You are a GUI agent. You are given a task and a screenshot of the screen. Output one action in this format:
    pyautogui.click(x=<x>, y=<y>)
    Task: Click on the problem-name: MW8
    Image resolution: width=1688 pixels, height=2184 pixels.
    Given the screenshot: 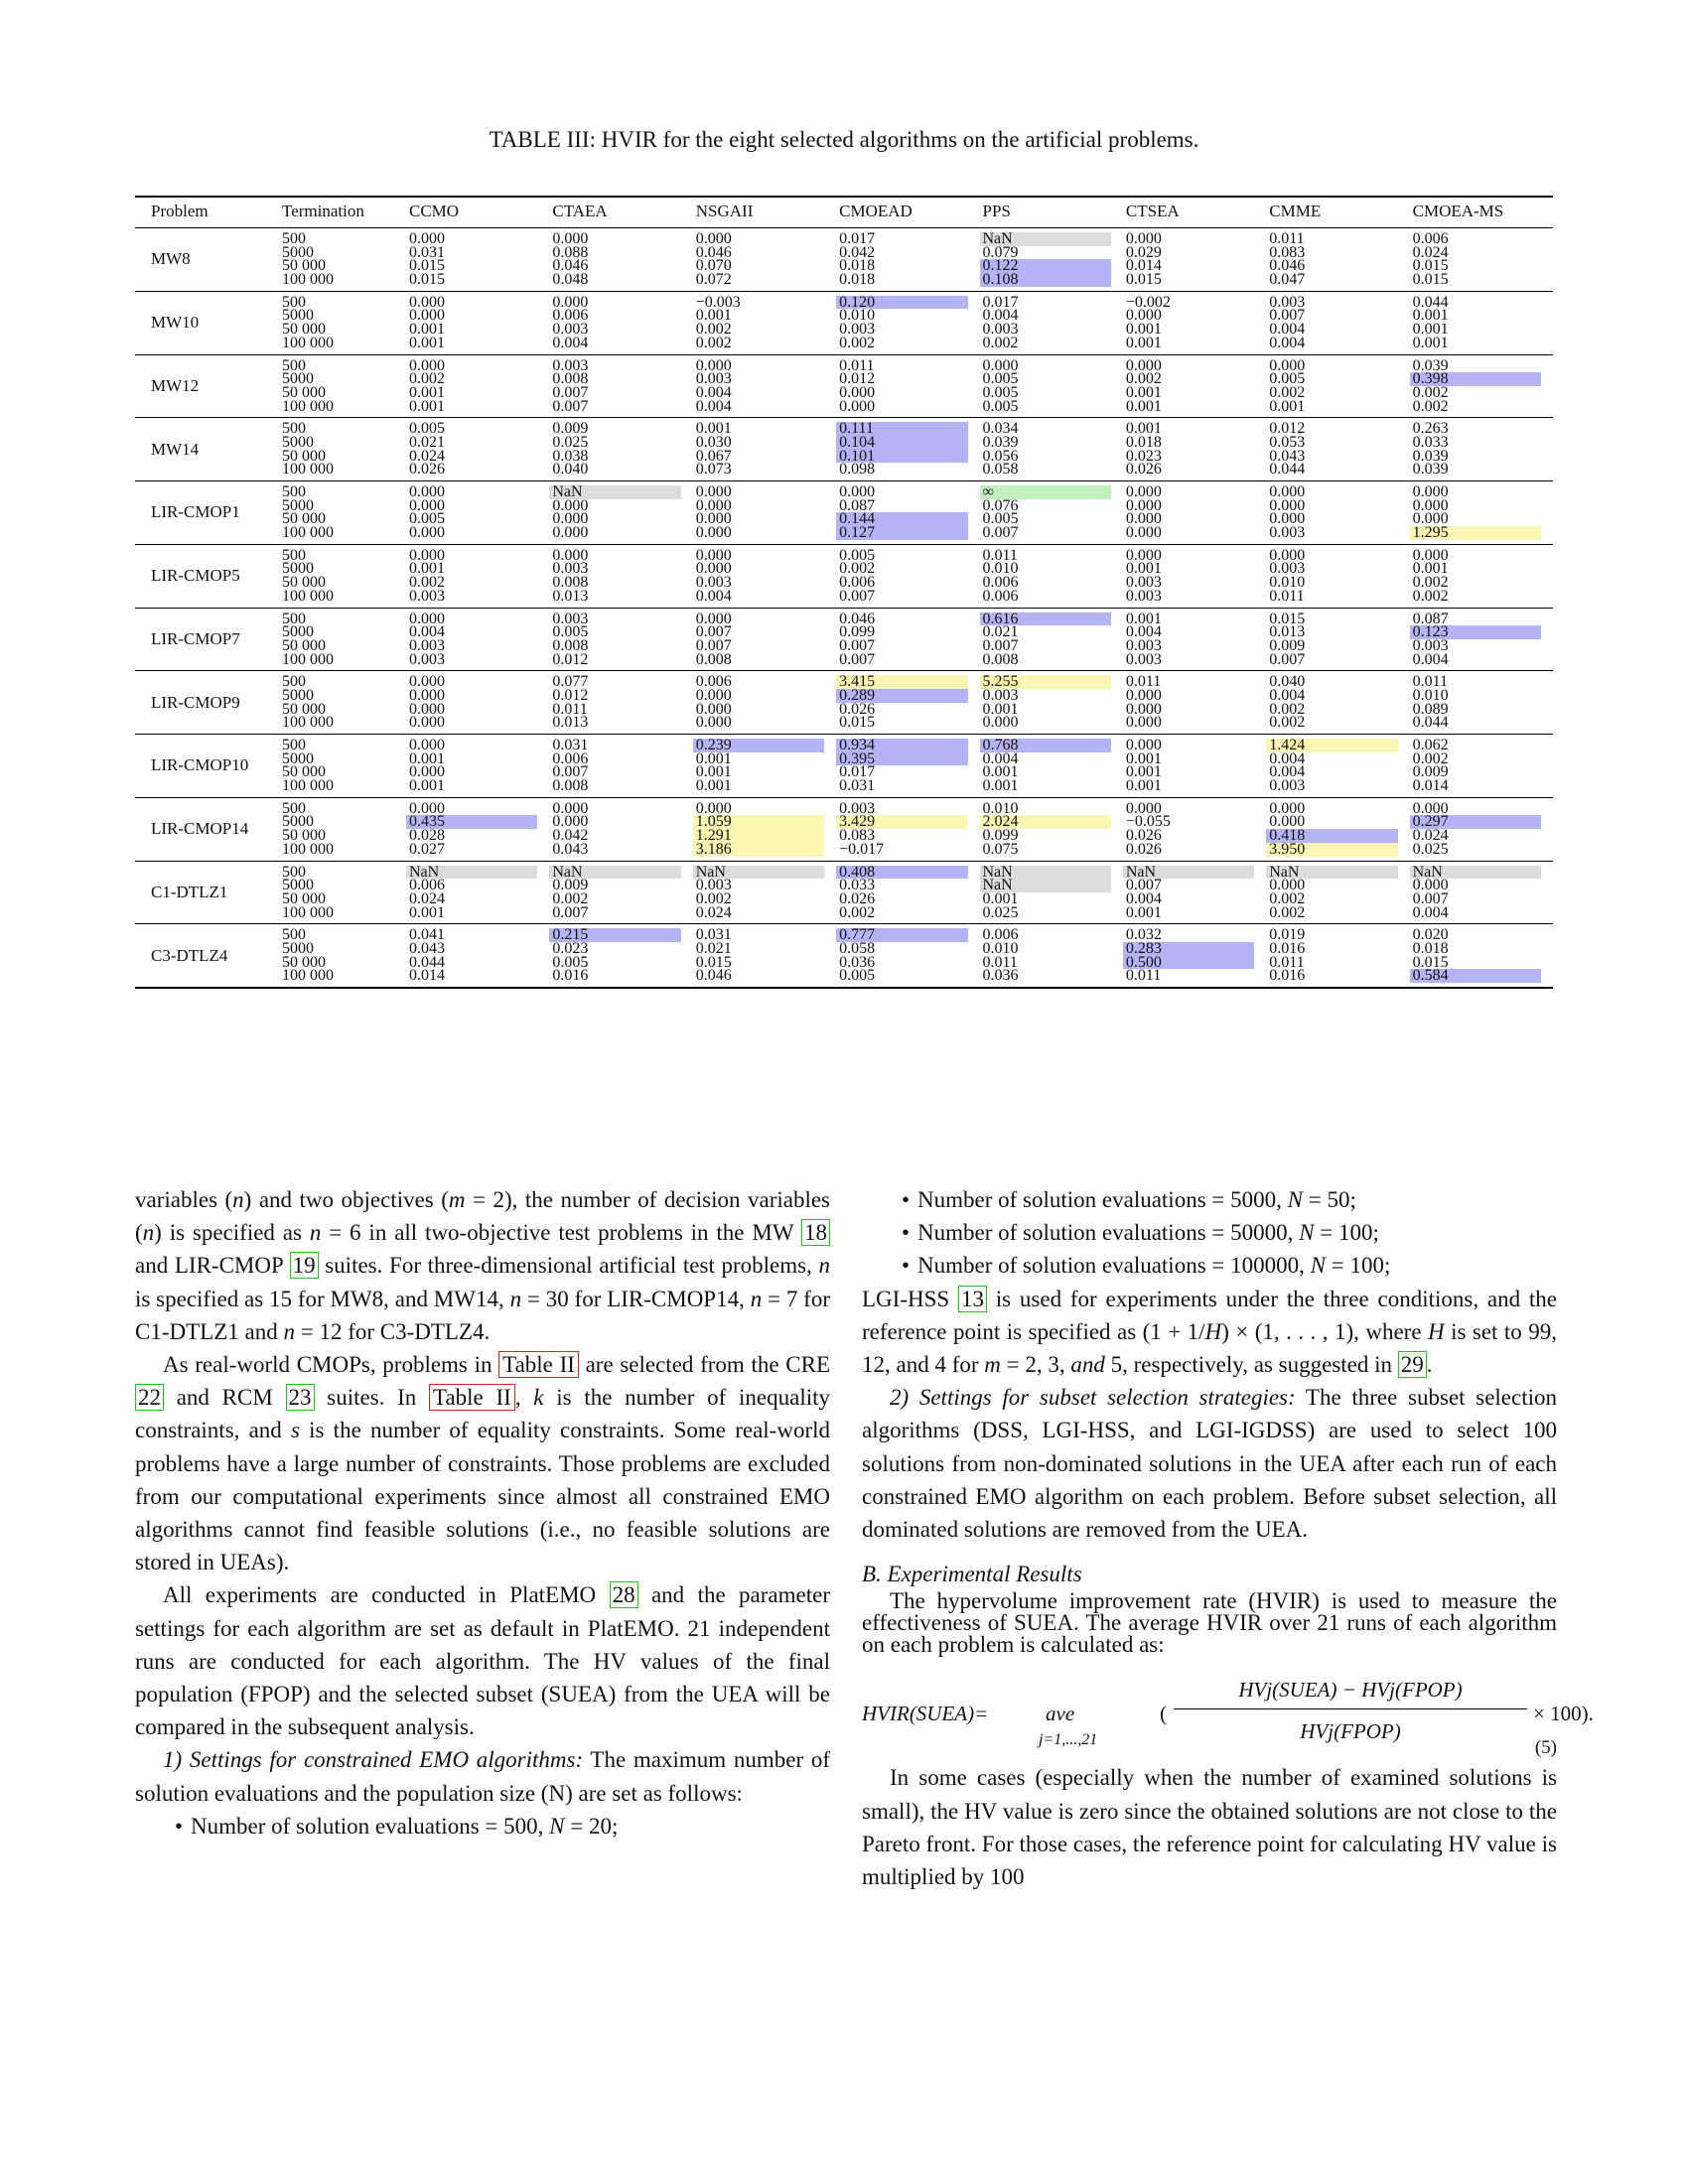 What is the action you would take?
    pyautogui.click(x=207, y=259)
    